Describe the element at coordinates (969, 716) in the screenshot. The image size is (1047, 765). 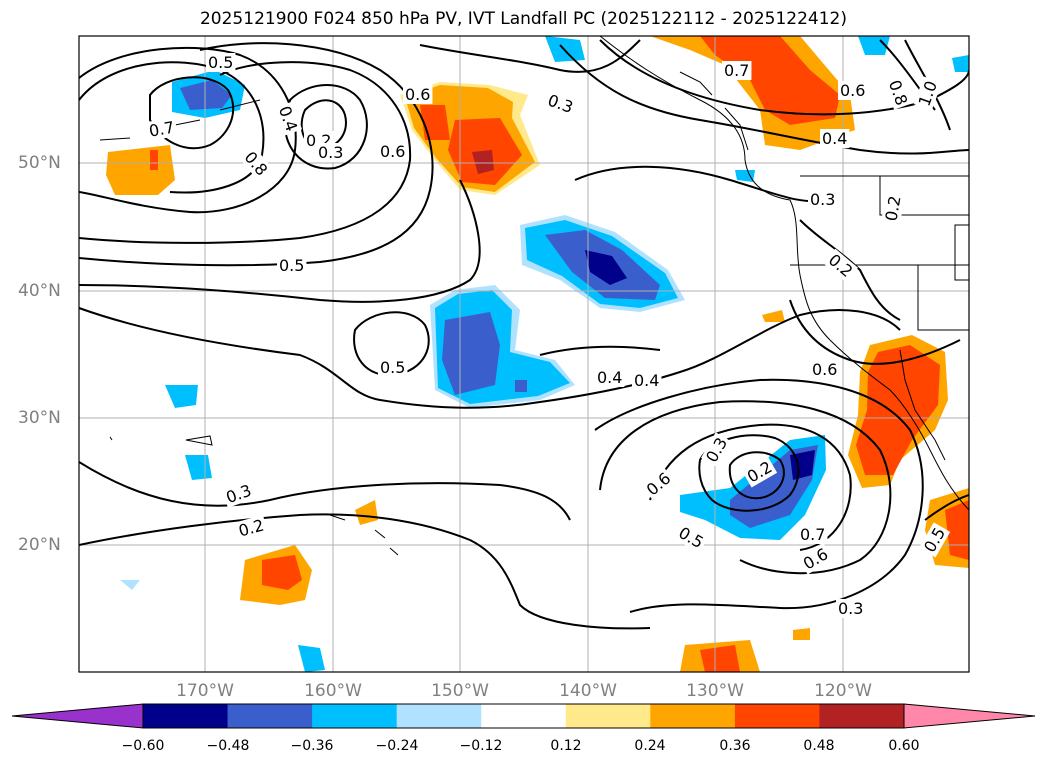
I see `colorbar-extend-right` at that location.